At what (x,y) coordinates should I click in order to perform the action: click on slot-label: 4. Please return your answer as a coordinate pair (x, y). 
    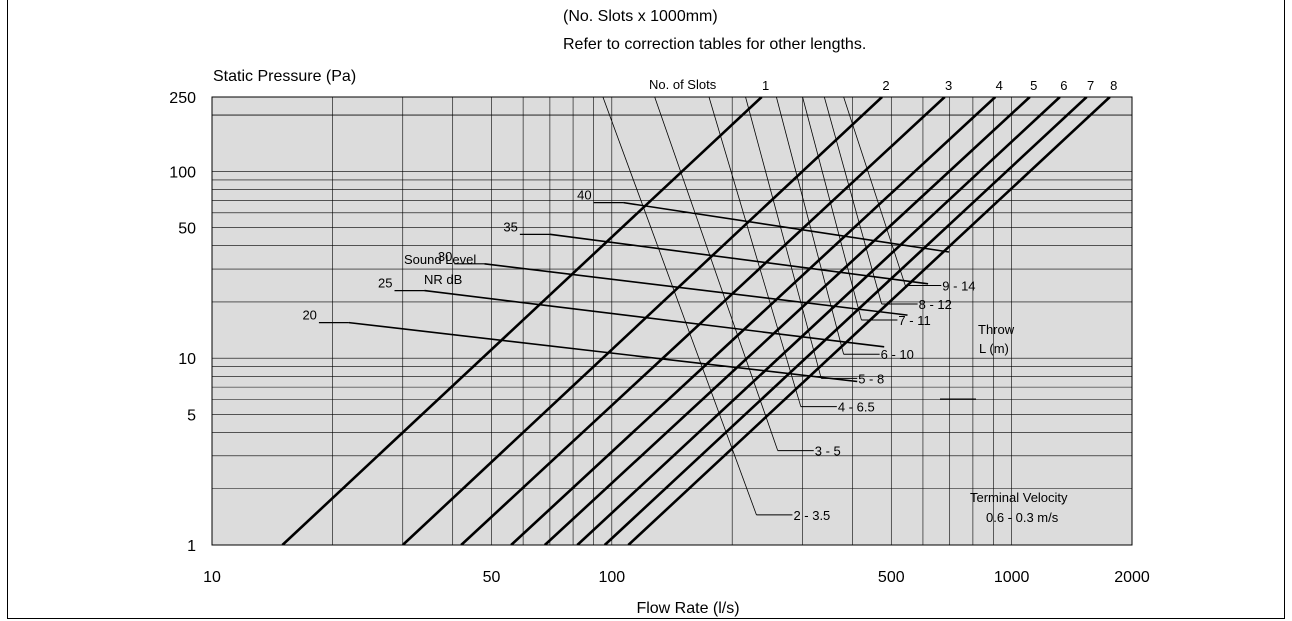
    Looking at the image, I should click on (999, 85).